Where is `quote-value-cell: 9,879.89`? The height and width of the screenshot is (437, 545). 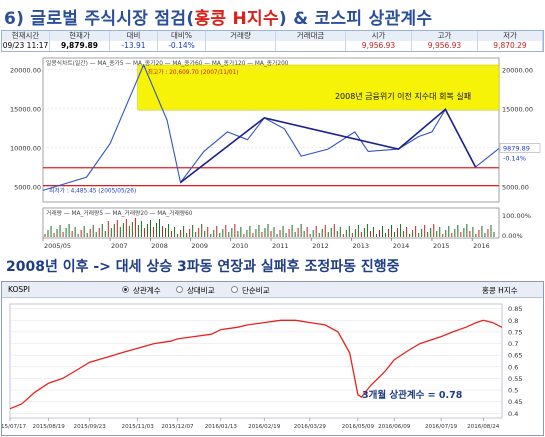
quote-value-cell: 9,879.89 is located at coordinates (80, 46).